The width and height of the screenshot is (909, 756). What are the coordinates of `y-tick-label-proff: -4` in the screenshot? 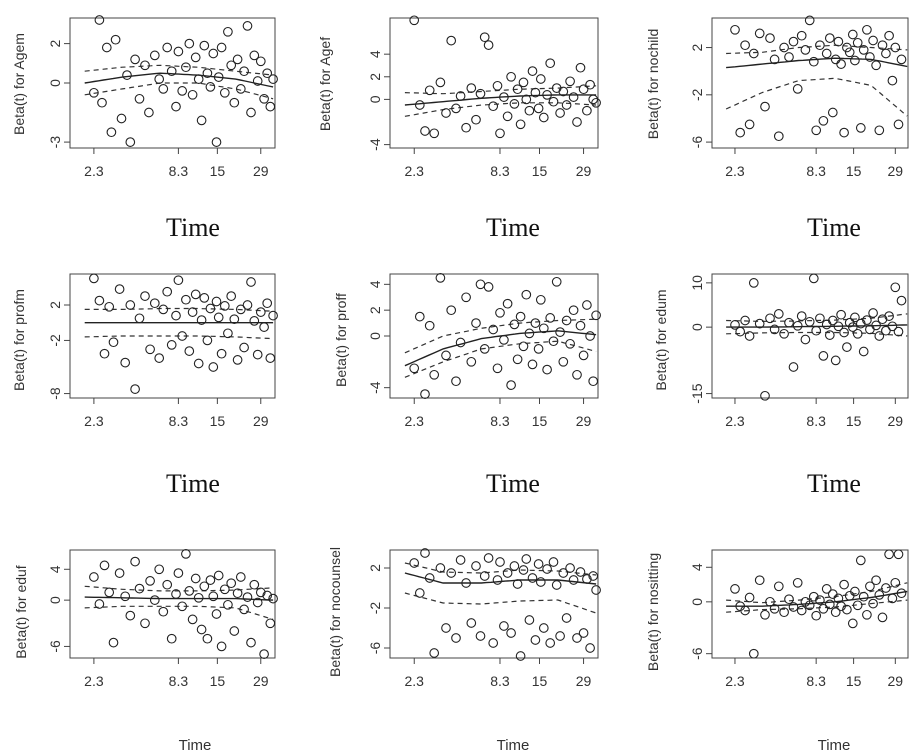 It's located at (375, 387).